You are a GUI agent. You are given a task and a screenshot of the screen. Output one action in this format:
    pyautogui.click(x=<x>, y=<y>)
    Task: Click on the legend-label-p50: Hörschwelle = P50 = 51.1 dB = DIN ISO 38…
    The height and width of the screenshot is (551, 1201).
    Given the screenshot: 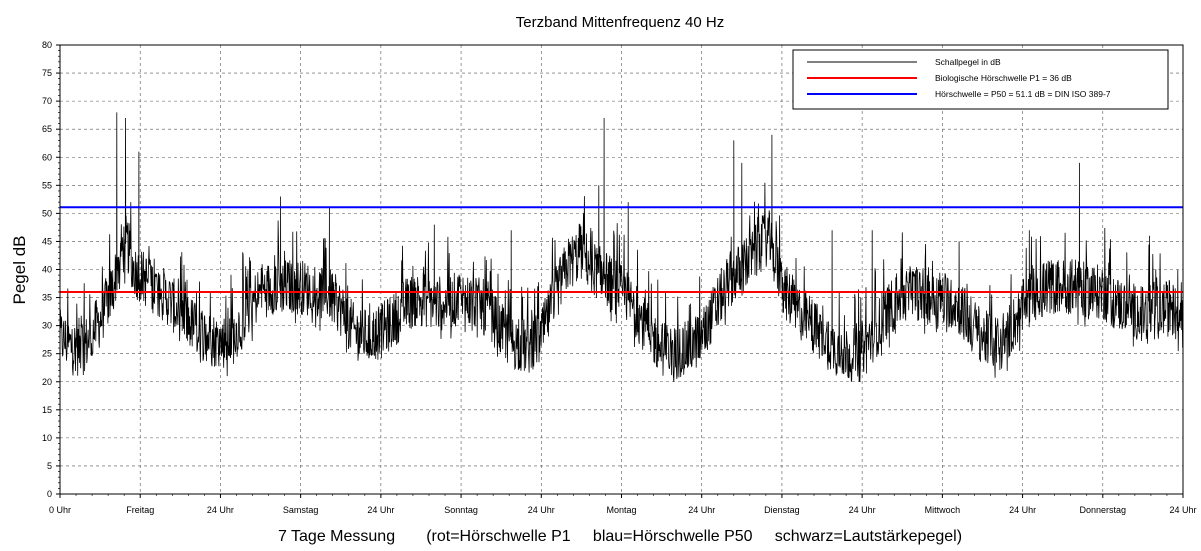 What is the action you would take?
    pyautogui.click(x=1023, y=94)
    